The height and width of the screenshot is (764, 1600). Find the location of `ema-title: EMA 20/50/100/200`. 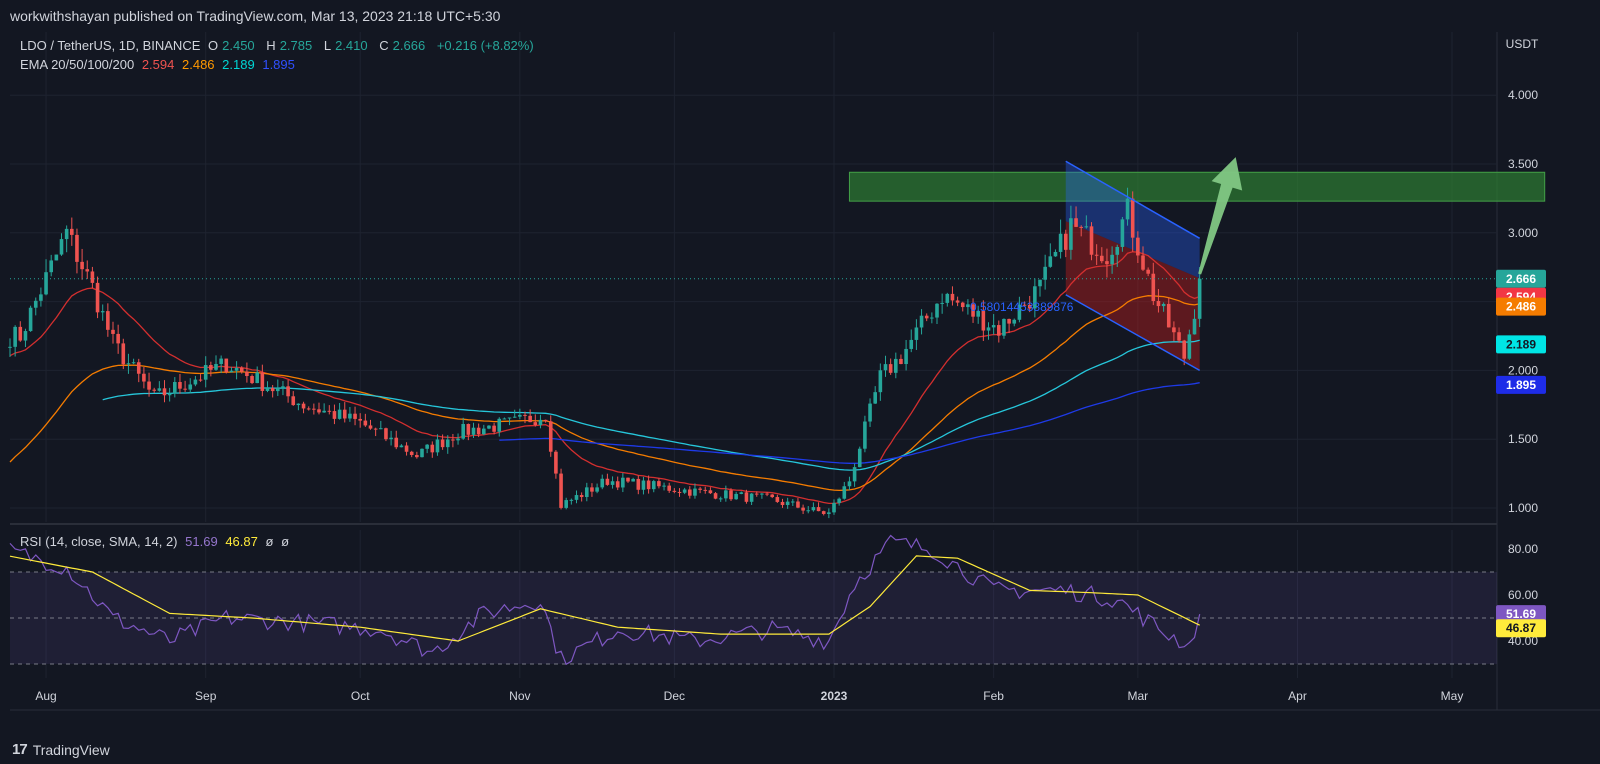

ema-title: EMA 20/50/100/200 is located at coordinates (77, 64).